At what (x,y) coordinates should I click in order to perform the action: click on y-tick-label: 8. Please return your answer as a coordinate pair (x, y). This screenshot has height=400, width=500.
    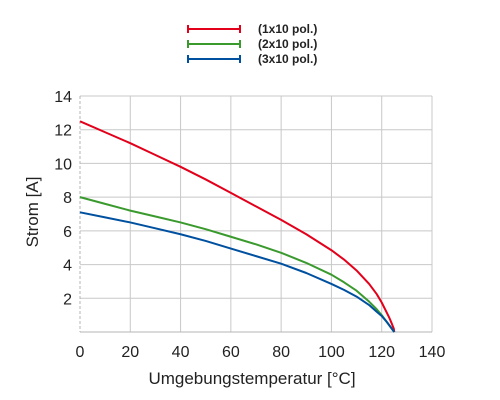
    Looking at the image, I should click on (67, 198).